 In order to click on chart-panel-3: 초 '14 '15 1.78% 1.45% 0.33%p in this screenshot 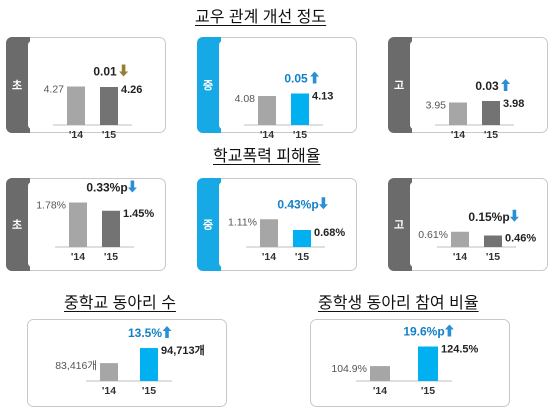, I will do `click(86, 224)`.